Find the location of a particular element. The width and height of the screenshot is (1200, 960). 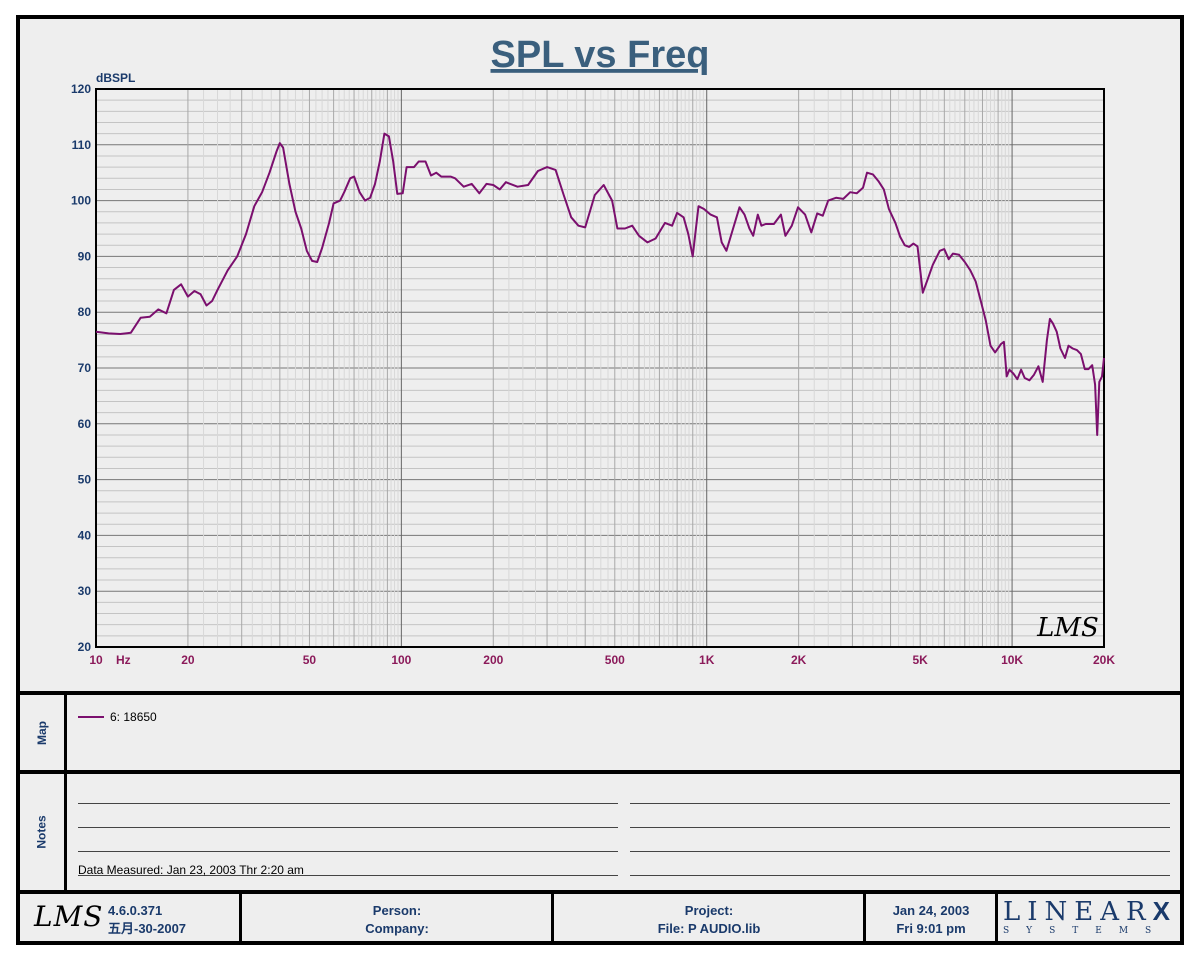

divider-notes-top is located at coordinates (600, 772).